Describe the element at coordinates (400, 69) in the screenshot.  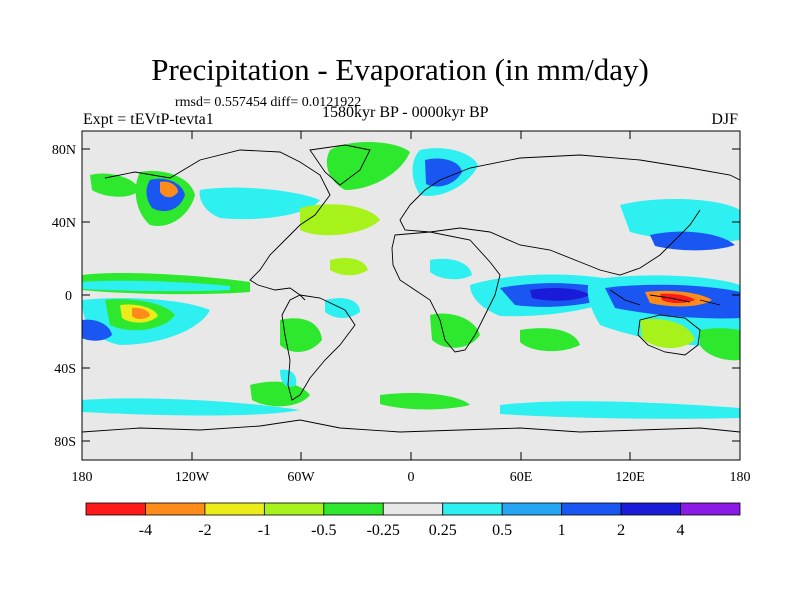
I see `map-title: Precipitation - Evaporation (in mm/day)` at that location.